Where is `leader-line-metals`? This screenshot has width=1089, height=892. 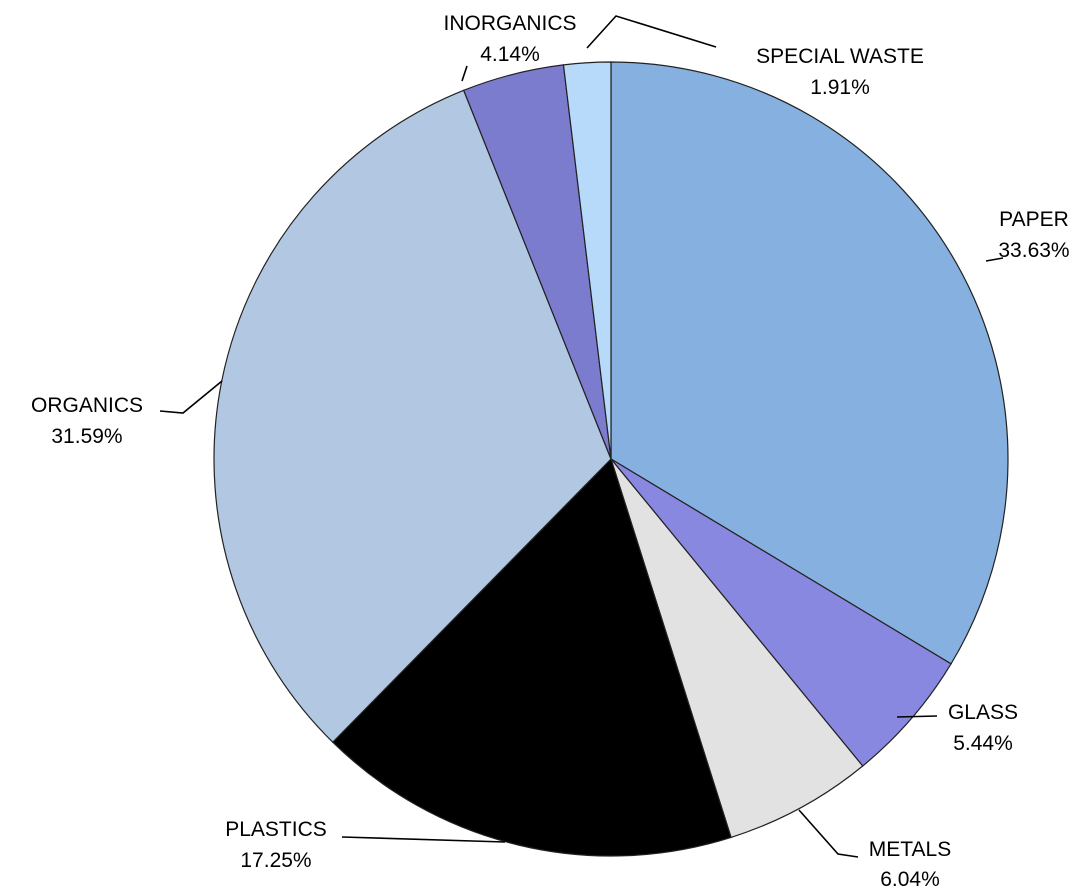 leader-line-metals is located at coordinates (828, 833).